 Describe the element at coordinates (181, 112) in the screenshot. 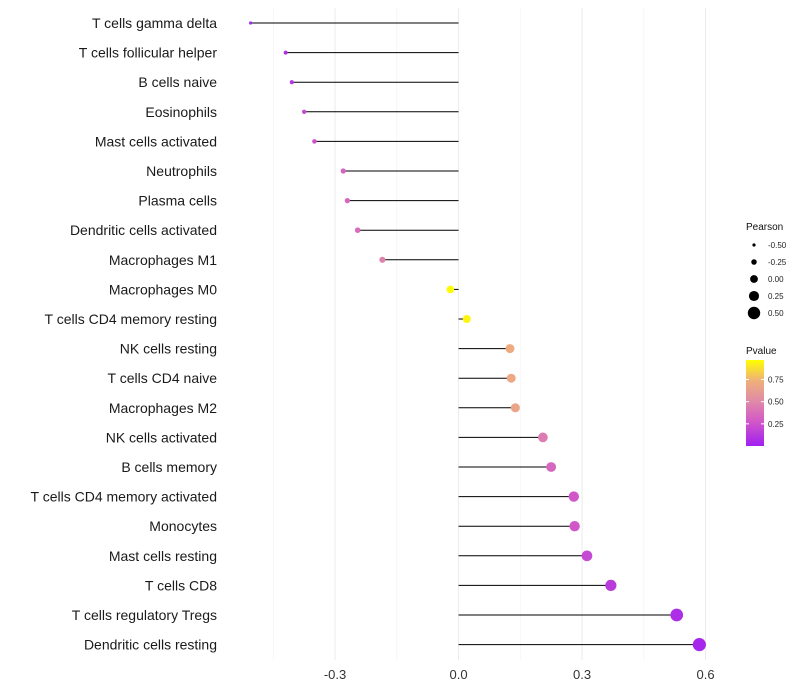

I see `category-label: Eosinophils` at that location.